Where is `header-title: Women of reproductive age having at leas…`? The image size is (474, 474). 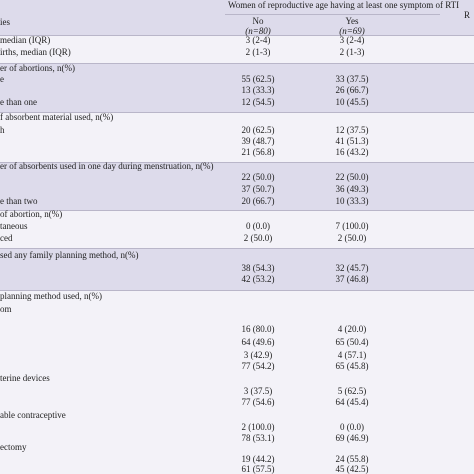
header-title: Women of reproductive age having at leas… is located at coordinates (344, 5).